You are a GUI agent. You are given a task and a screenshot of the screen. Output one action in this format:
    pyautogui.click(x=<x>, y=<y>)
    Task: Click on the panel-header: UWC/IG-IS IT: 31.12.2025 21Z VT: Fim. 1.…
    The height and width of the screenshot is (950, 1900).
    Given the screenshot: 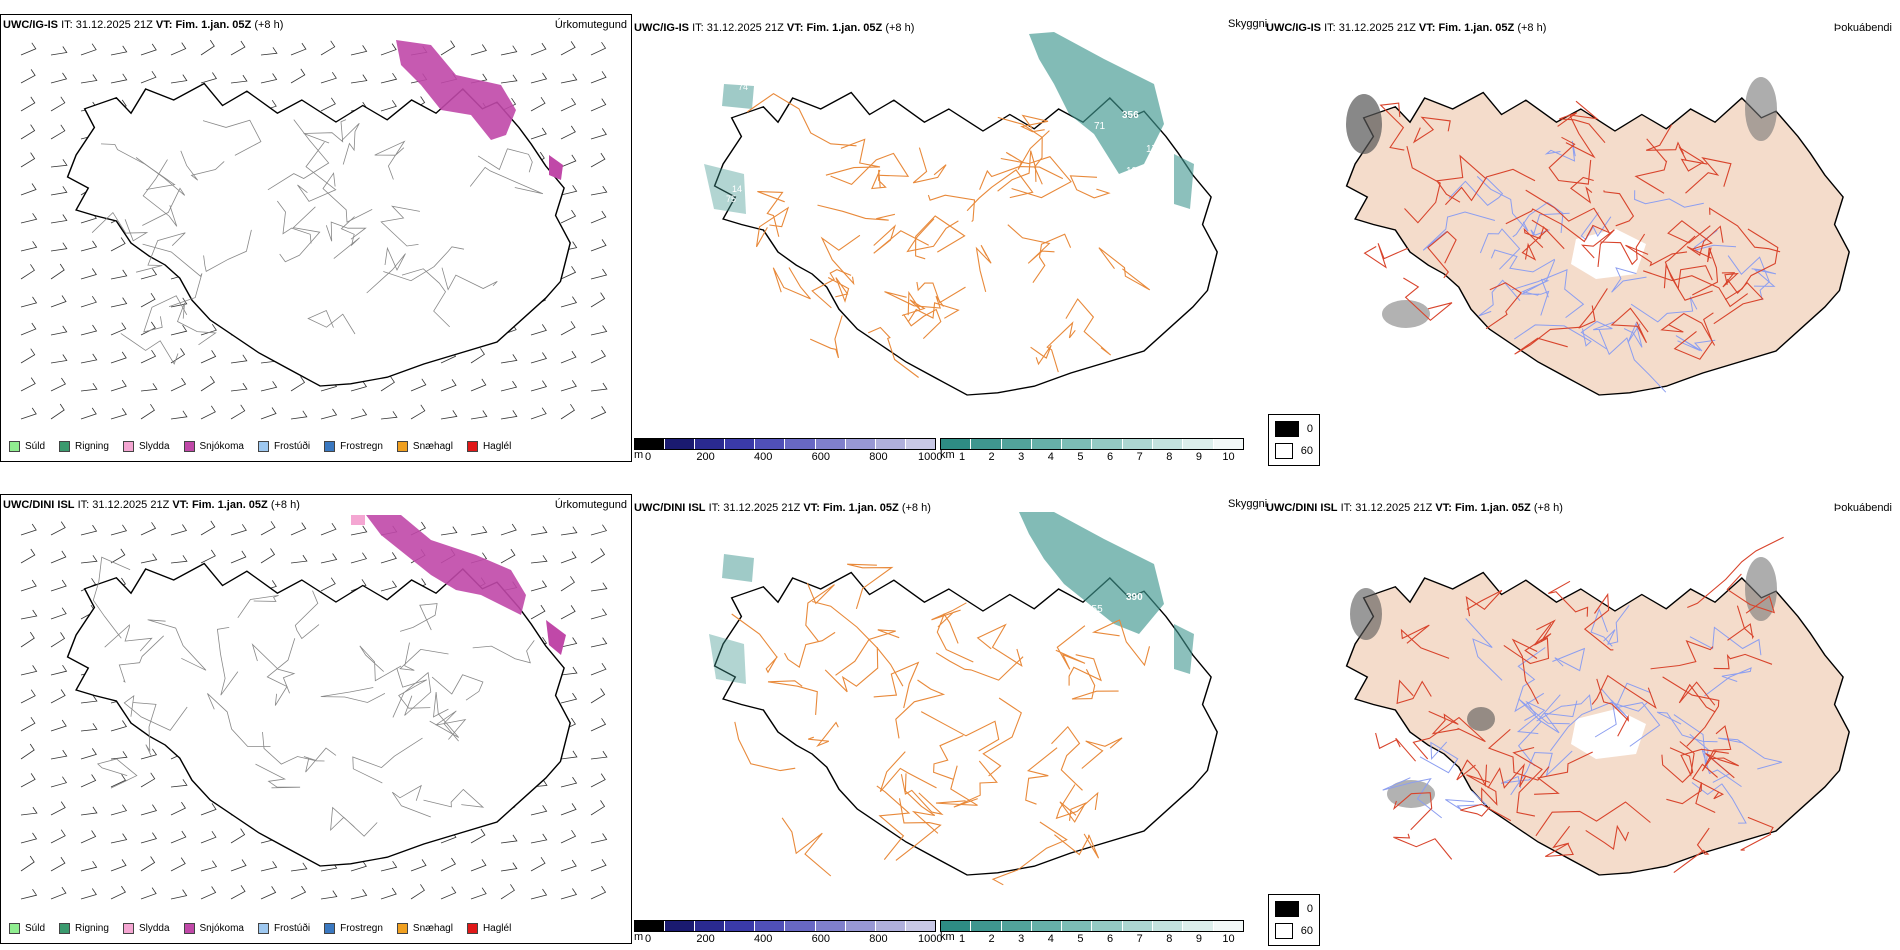 What is the action you would take?
    pyautogui.click(x=143, y=25)
    